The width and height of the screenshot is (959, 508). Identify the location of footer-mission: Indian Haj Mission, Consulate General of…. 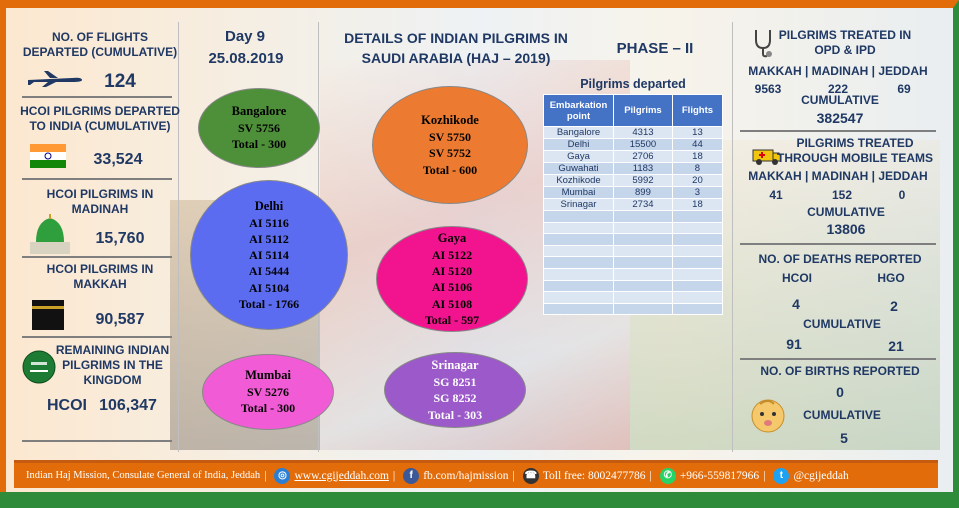
(143, 475).